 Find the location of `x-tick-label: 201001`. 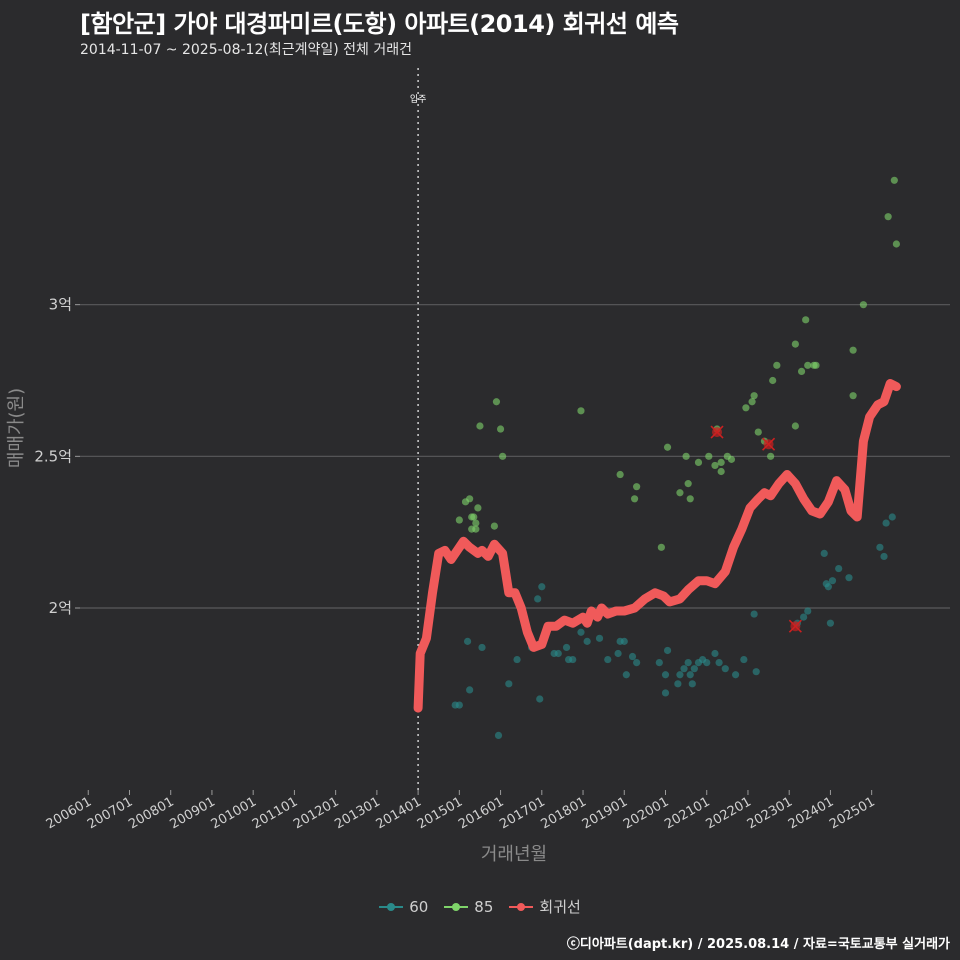

x-tick-label: 201001 is located at coordinates (234, 813).